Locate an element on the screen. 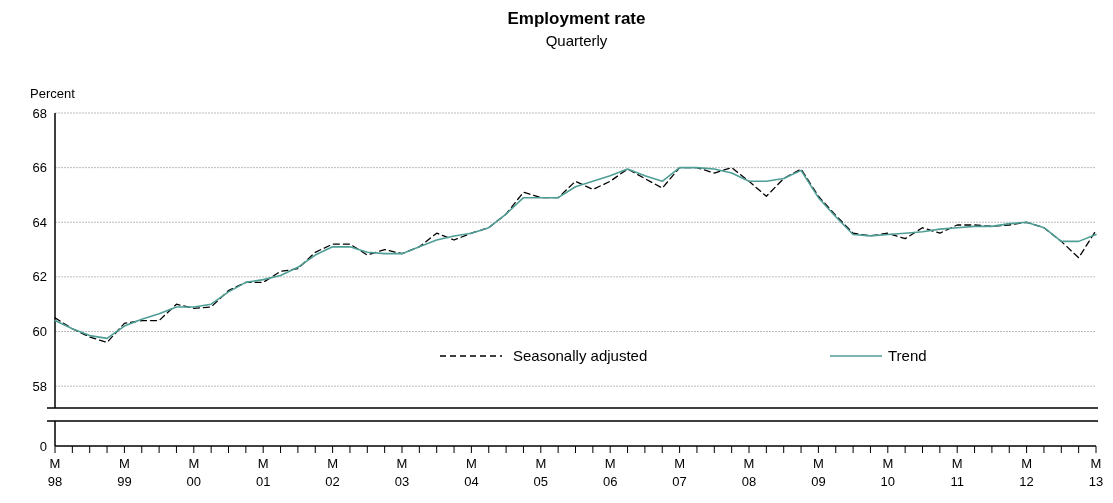  legend-label: Seasonally adjusted is located at coordinates (580, 356).